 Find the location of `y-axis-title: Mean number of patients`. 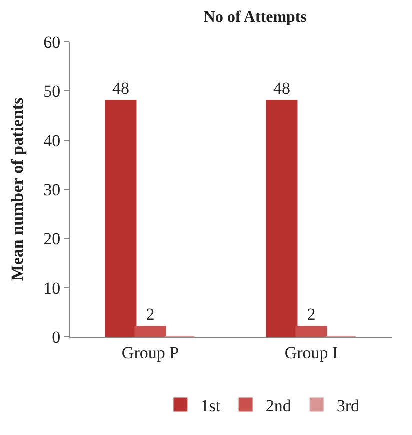

y-axis-title: Mean number of patients is located at coordinates (18, 189).